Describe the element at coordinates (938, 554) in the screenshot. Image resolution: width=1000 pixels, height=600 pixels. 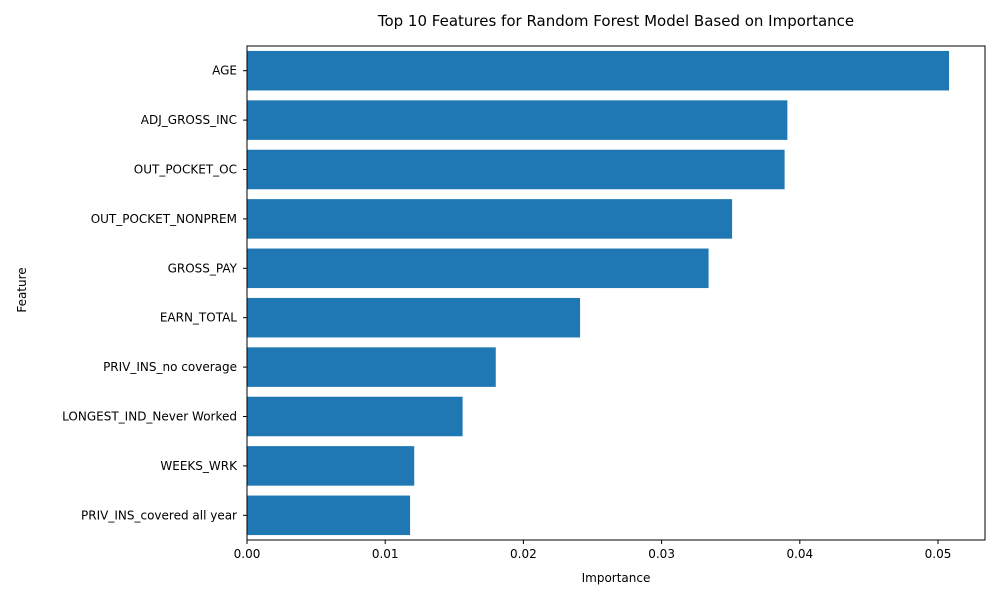
I see `x-tick-label: 0.05` at that location.